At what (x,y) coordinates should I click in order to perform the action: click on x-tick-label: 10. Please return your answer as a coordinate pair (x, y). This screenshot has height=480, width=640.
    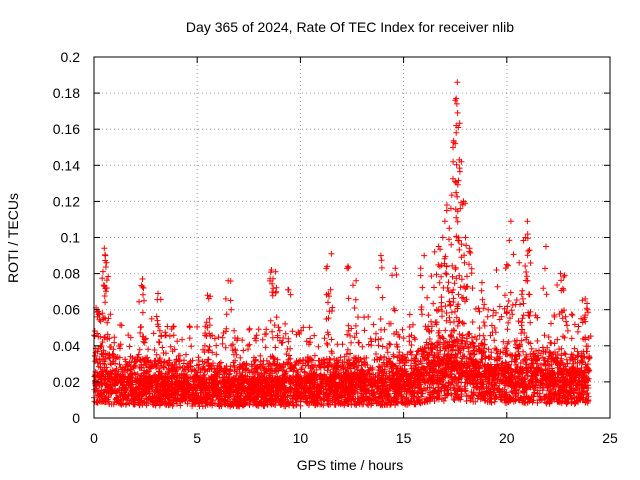
    Looking at the image, I should click on (301, 438).